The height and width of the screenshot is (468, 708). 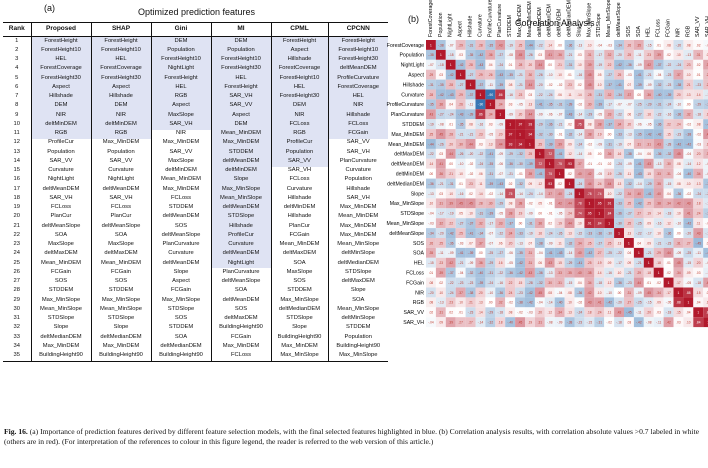 I want to click on heatmap-value: .43, so click(x=658, y=144).